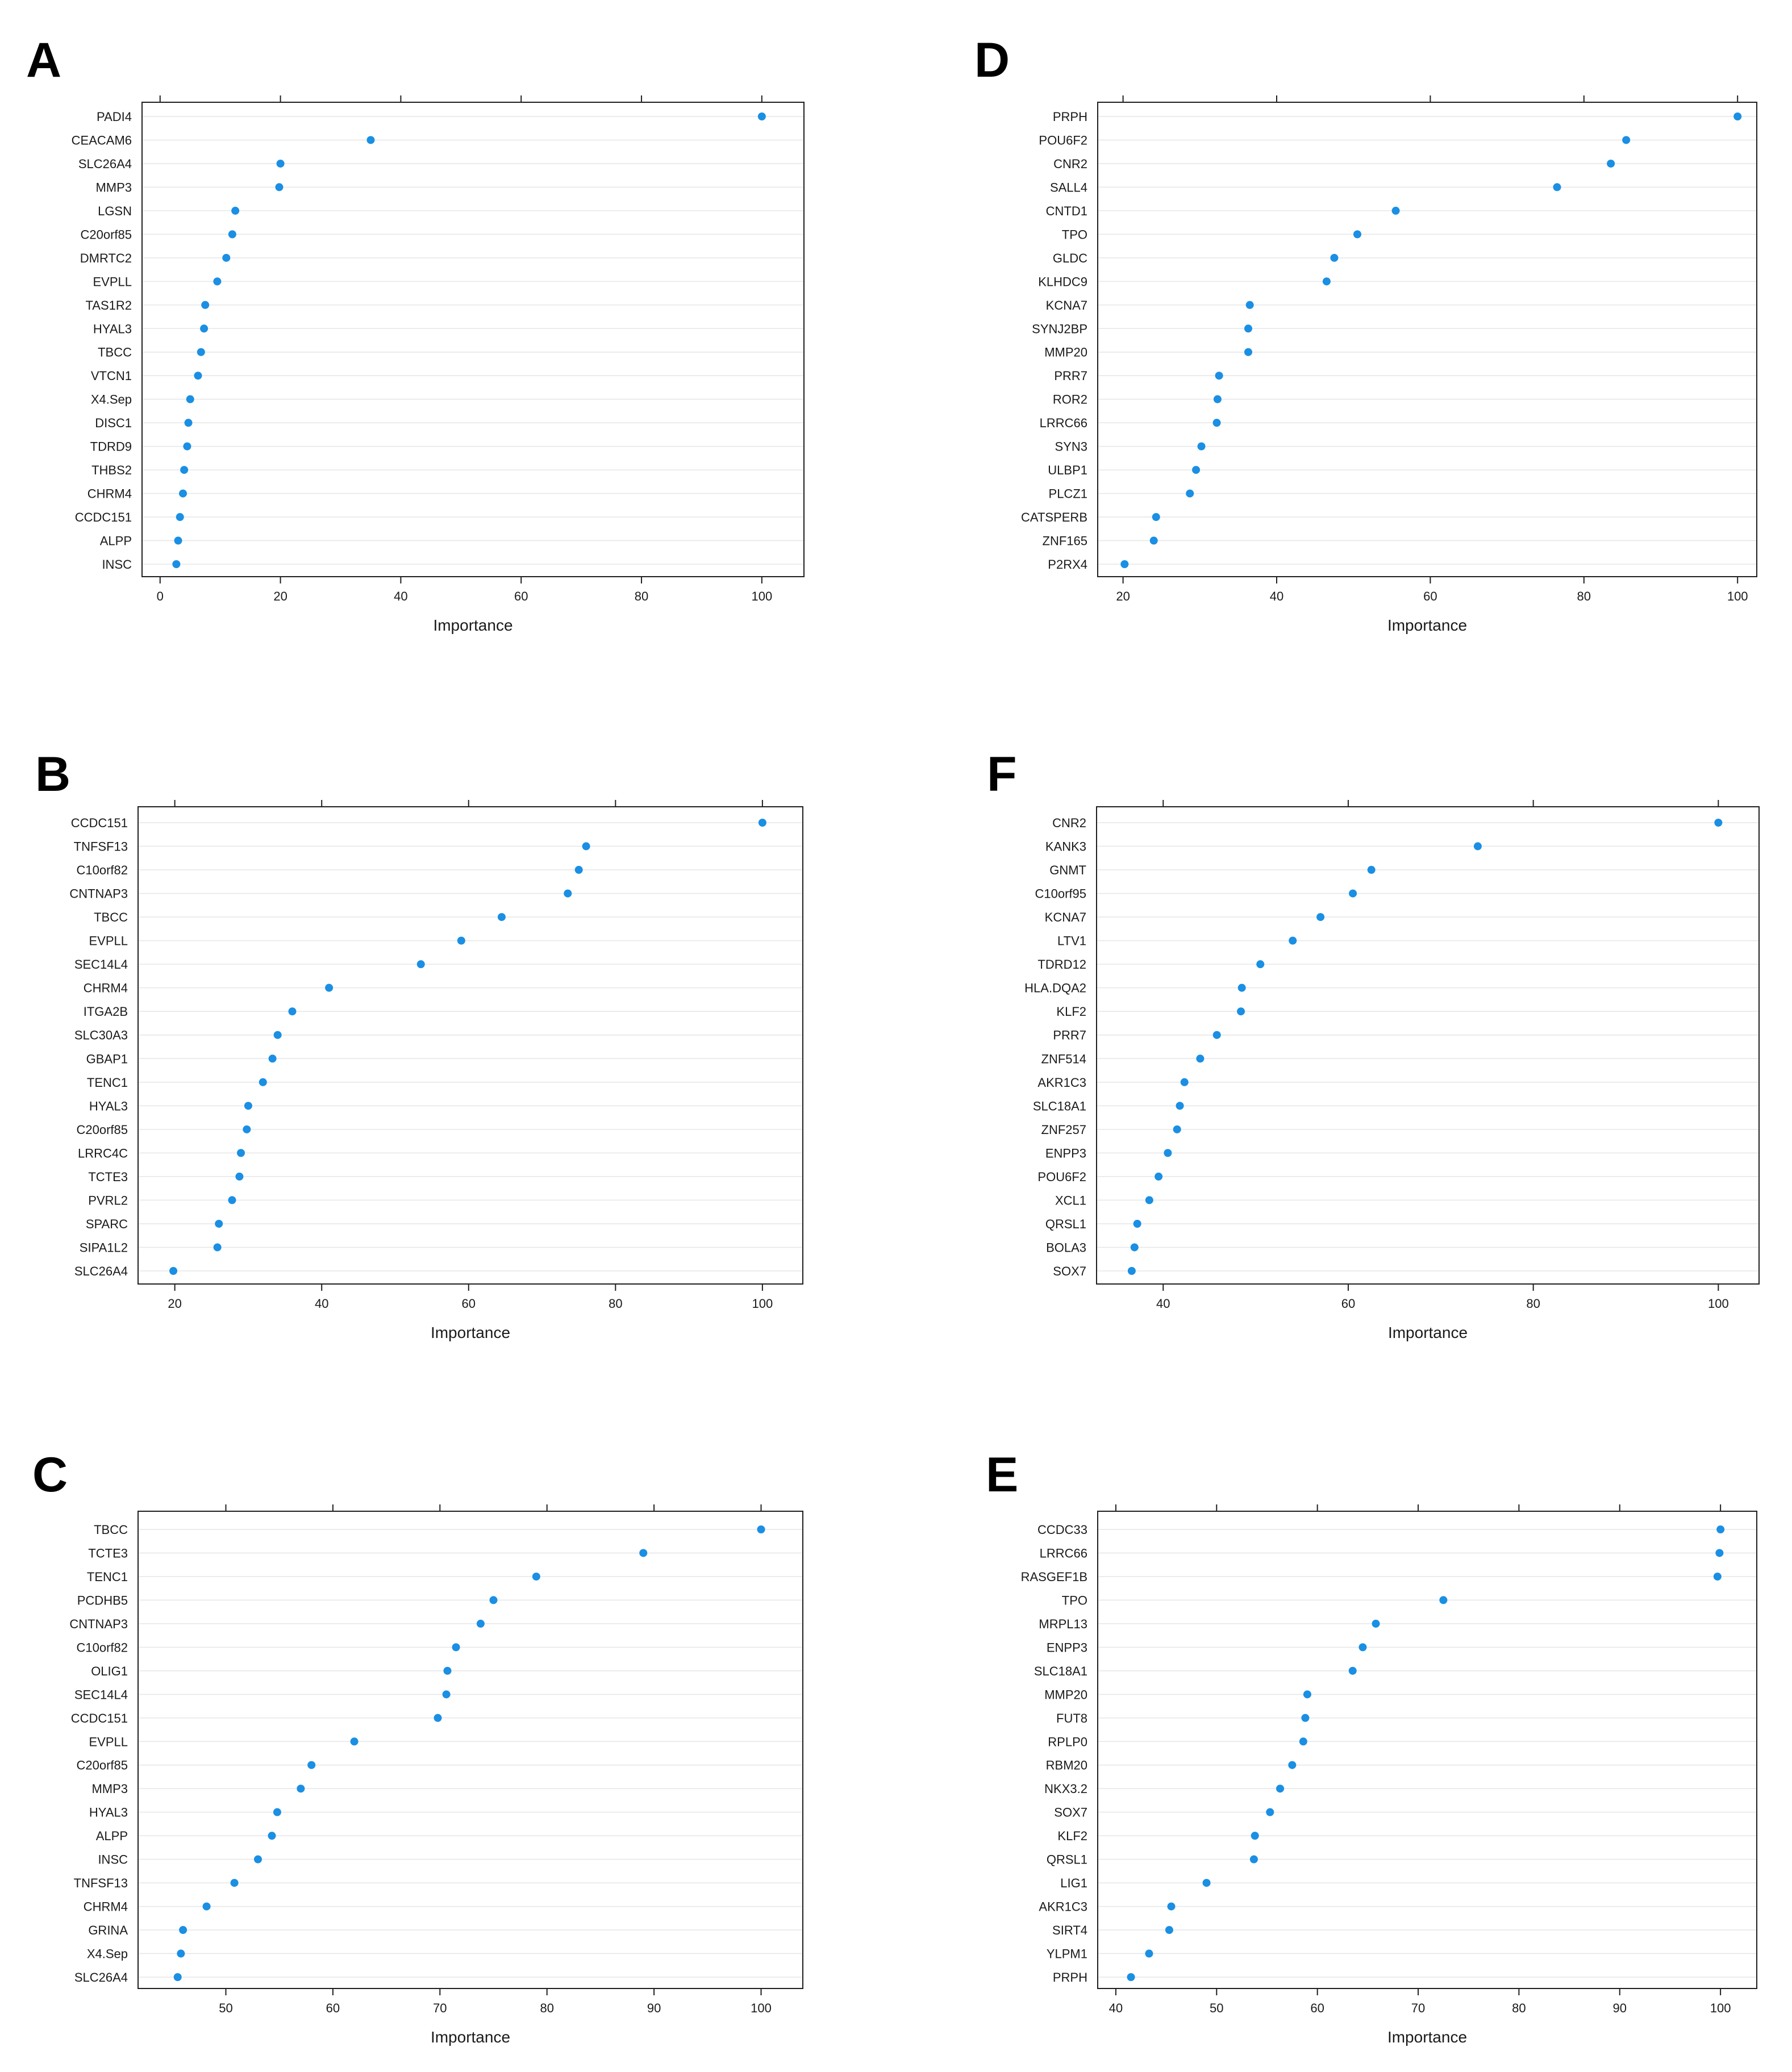 The height and width of the screenshot is (2072, 1792). I want to click on gene-label: TDRD9, so click(111, 447).